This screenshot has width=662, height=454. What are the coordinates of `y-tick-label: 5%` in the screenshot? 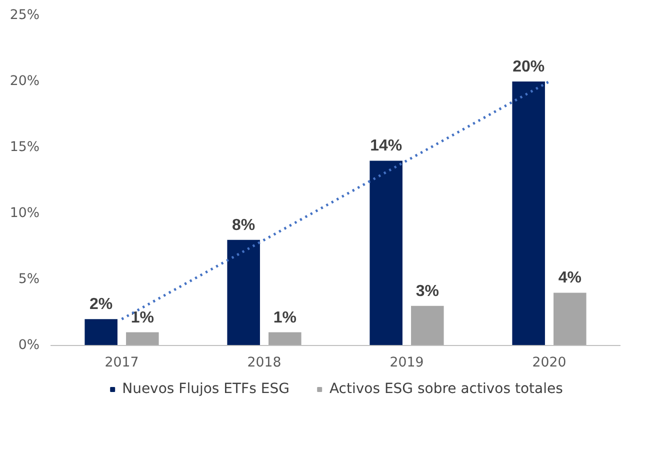 It's located at (29, 279).